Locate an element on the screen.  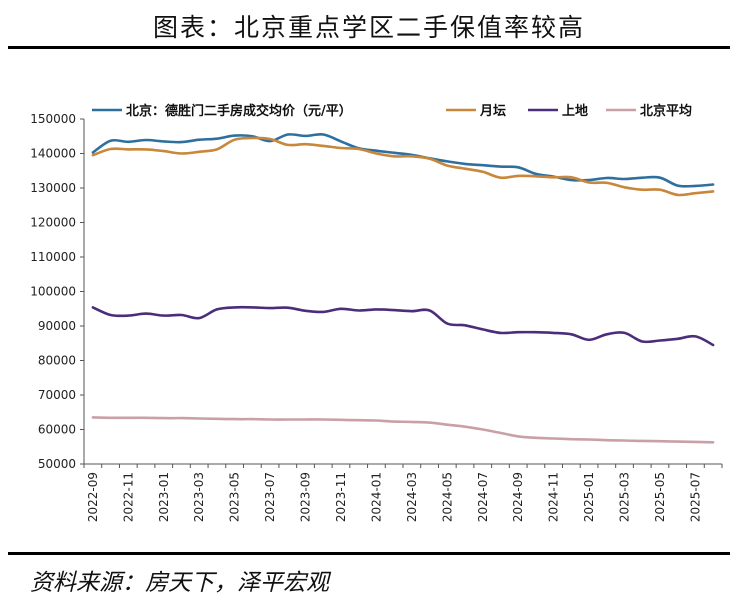
x-tick-label: 2023-01 is located at coordinates (164, 497).